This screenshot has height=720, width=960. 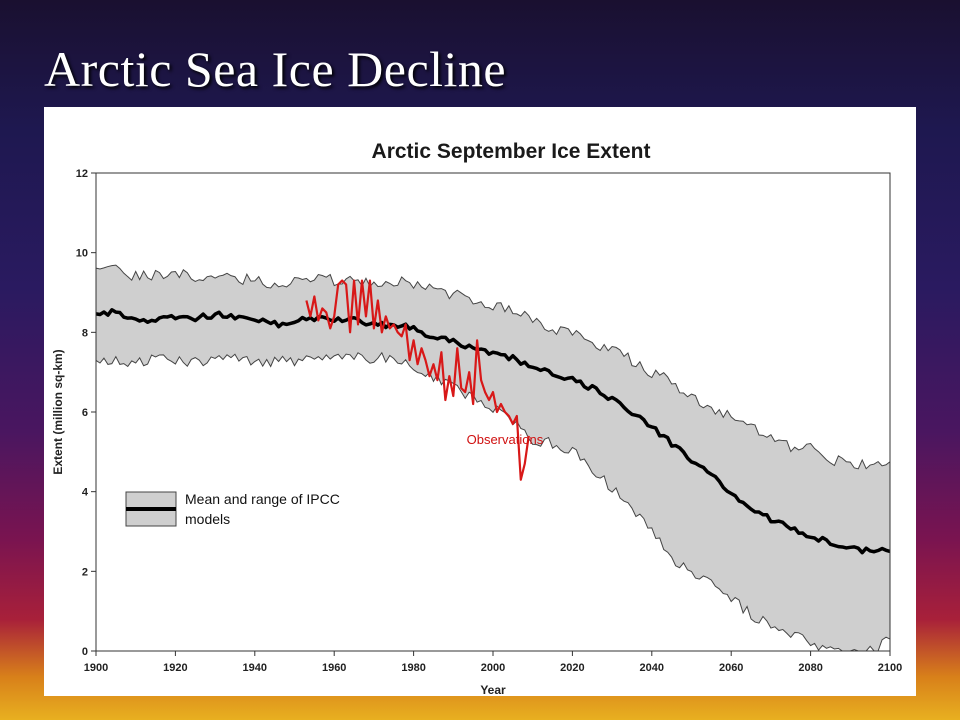 I want to click on y-axis-ticks: 0 2 4 6 8 10 12, so click(x=86, y=413).